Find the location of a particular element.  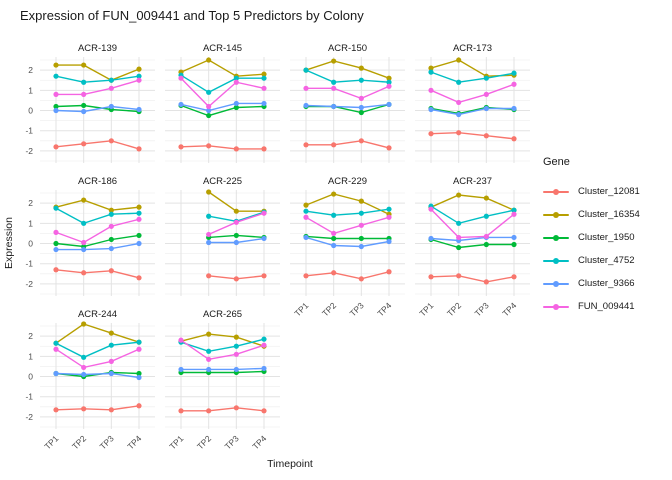

facet-panel-ACR-225: ACR-225 is located at coordinates (222, 236).